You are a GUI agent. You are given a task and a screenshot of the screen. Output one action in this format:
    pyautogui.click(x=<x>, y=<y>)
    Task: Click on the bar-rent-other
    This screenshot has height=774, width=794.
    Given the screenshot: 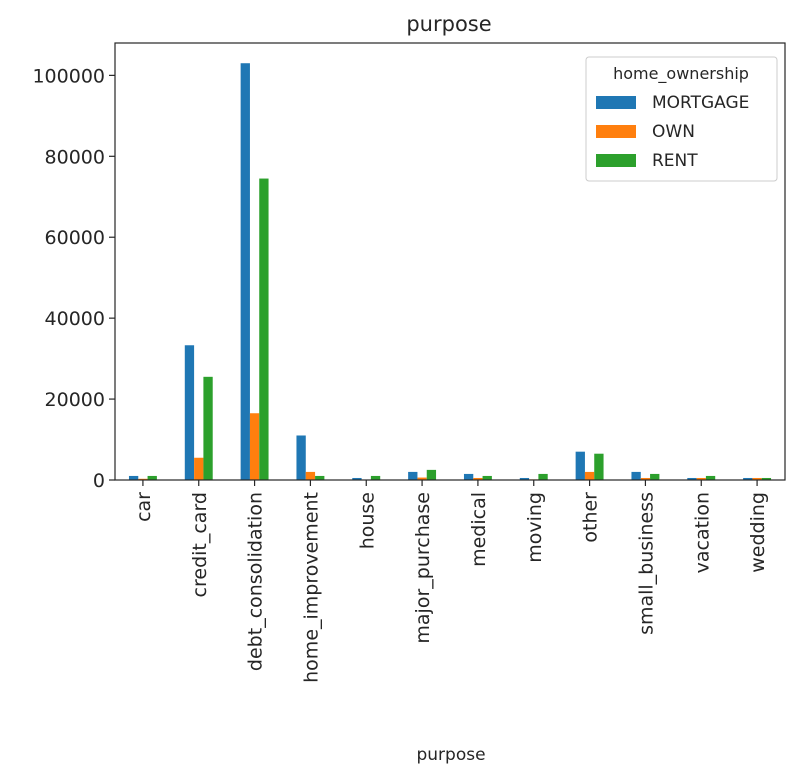 What is the action you would take?
    pyautogui.click(x=599, y=466)
    